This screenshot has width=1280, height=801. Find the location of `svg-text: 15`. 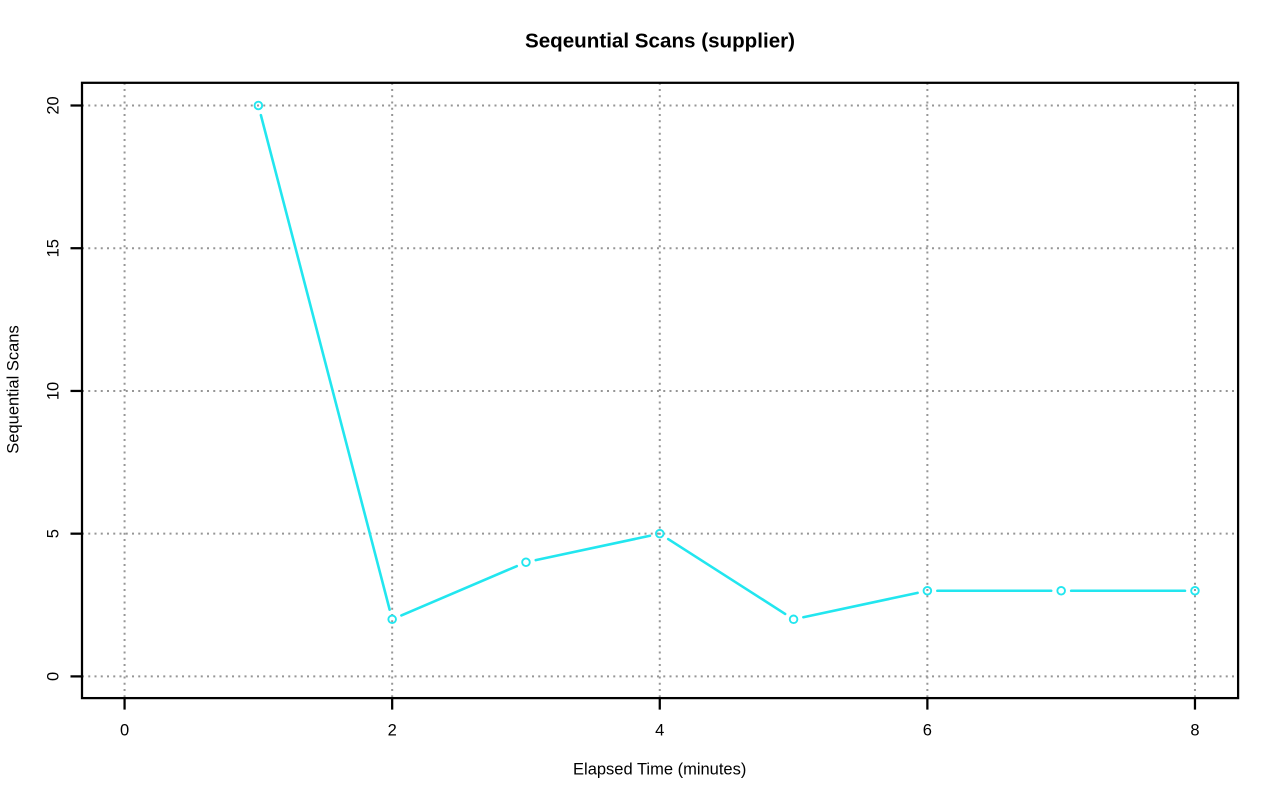

svg-text: 15 is located at coordinates (53, 248).